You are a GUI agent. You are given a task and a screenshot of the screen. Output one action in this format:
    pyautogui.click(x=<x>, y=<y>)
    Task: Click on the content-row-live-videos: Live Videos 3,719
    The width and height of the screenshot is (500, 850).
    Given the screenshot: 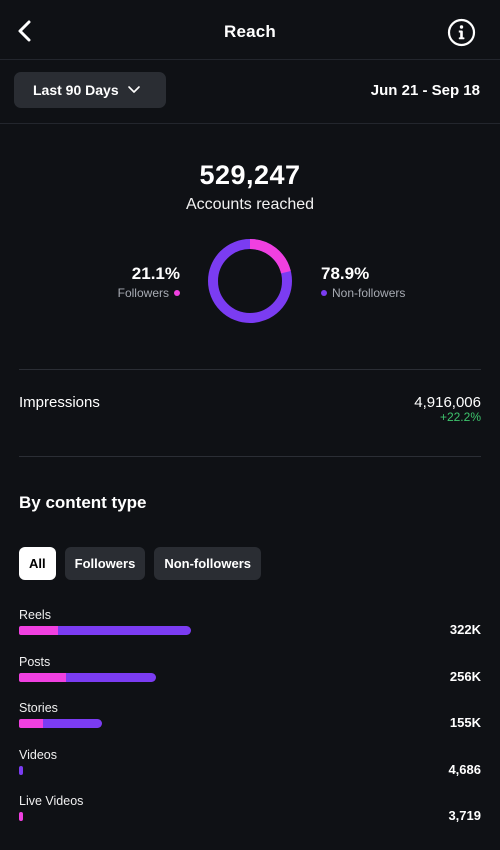 What is the action you would take?
    pyautogui.click(x=250, y=809)
    